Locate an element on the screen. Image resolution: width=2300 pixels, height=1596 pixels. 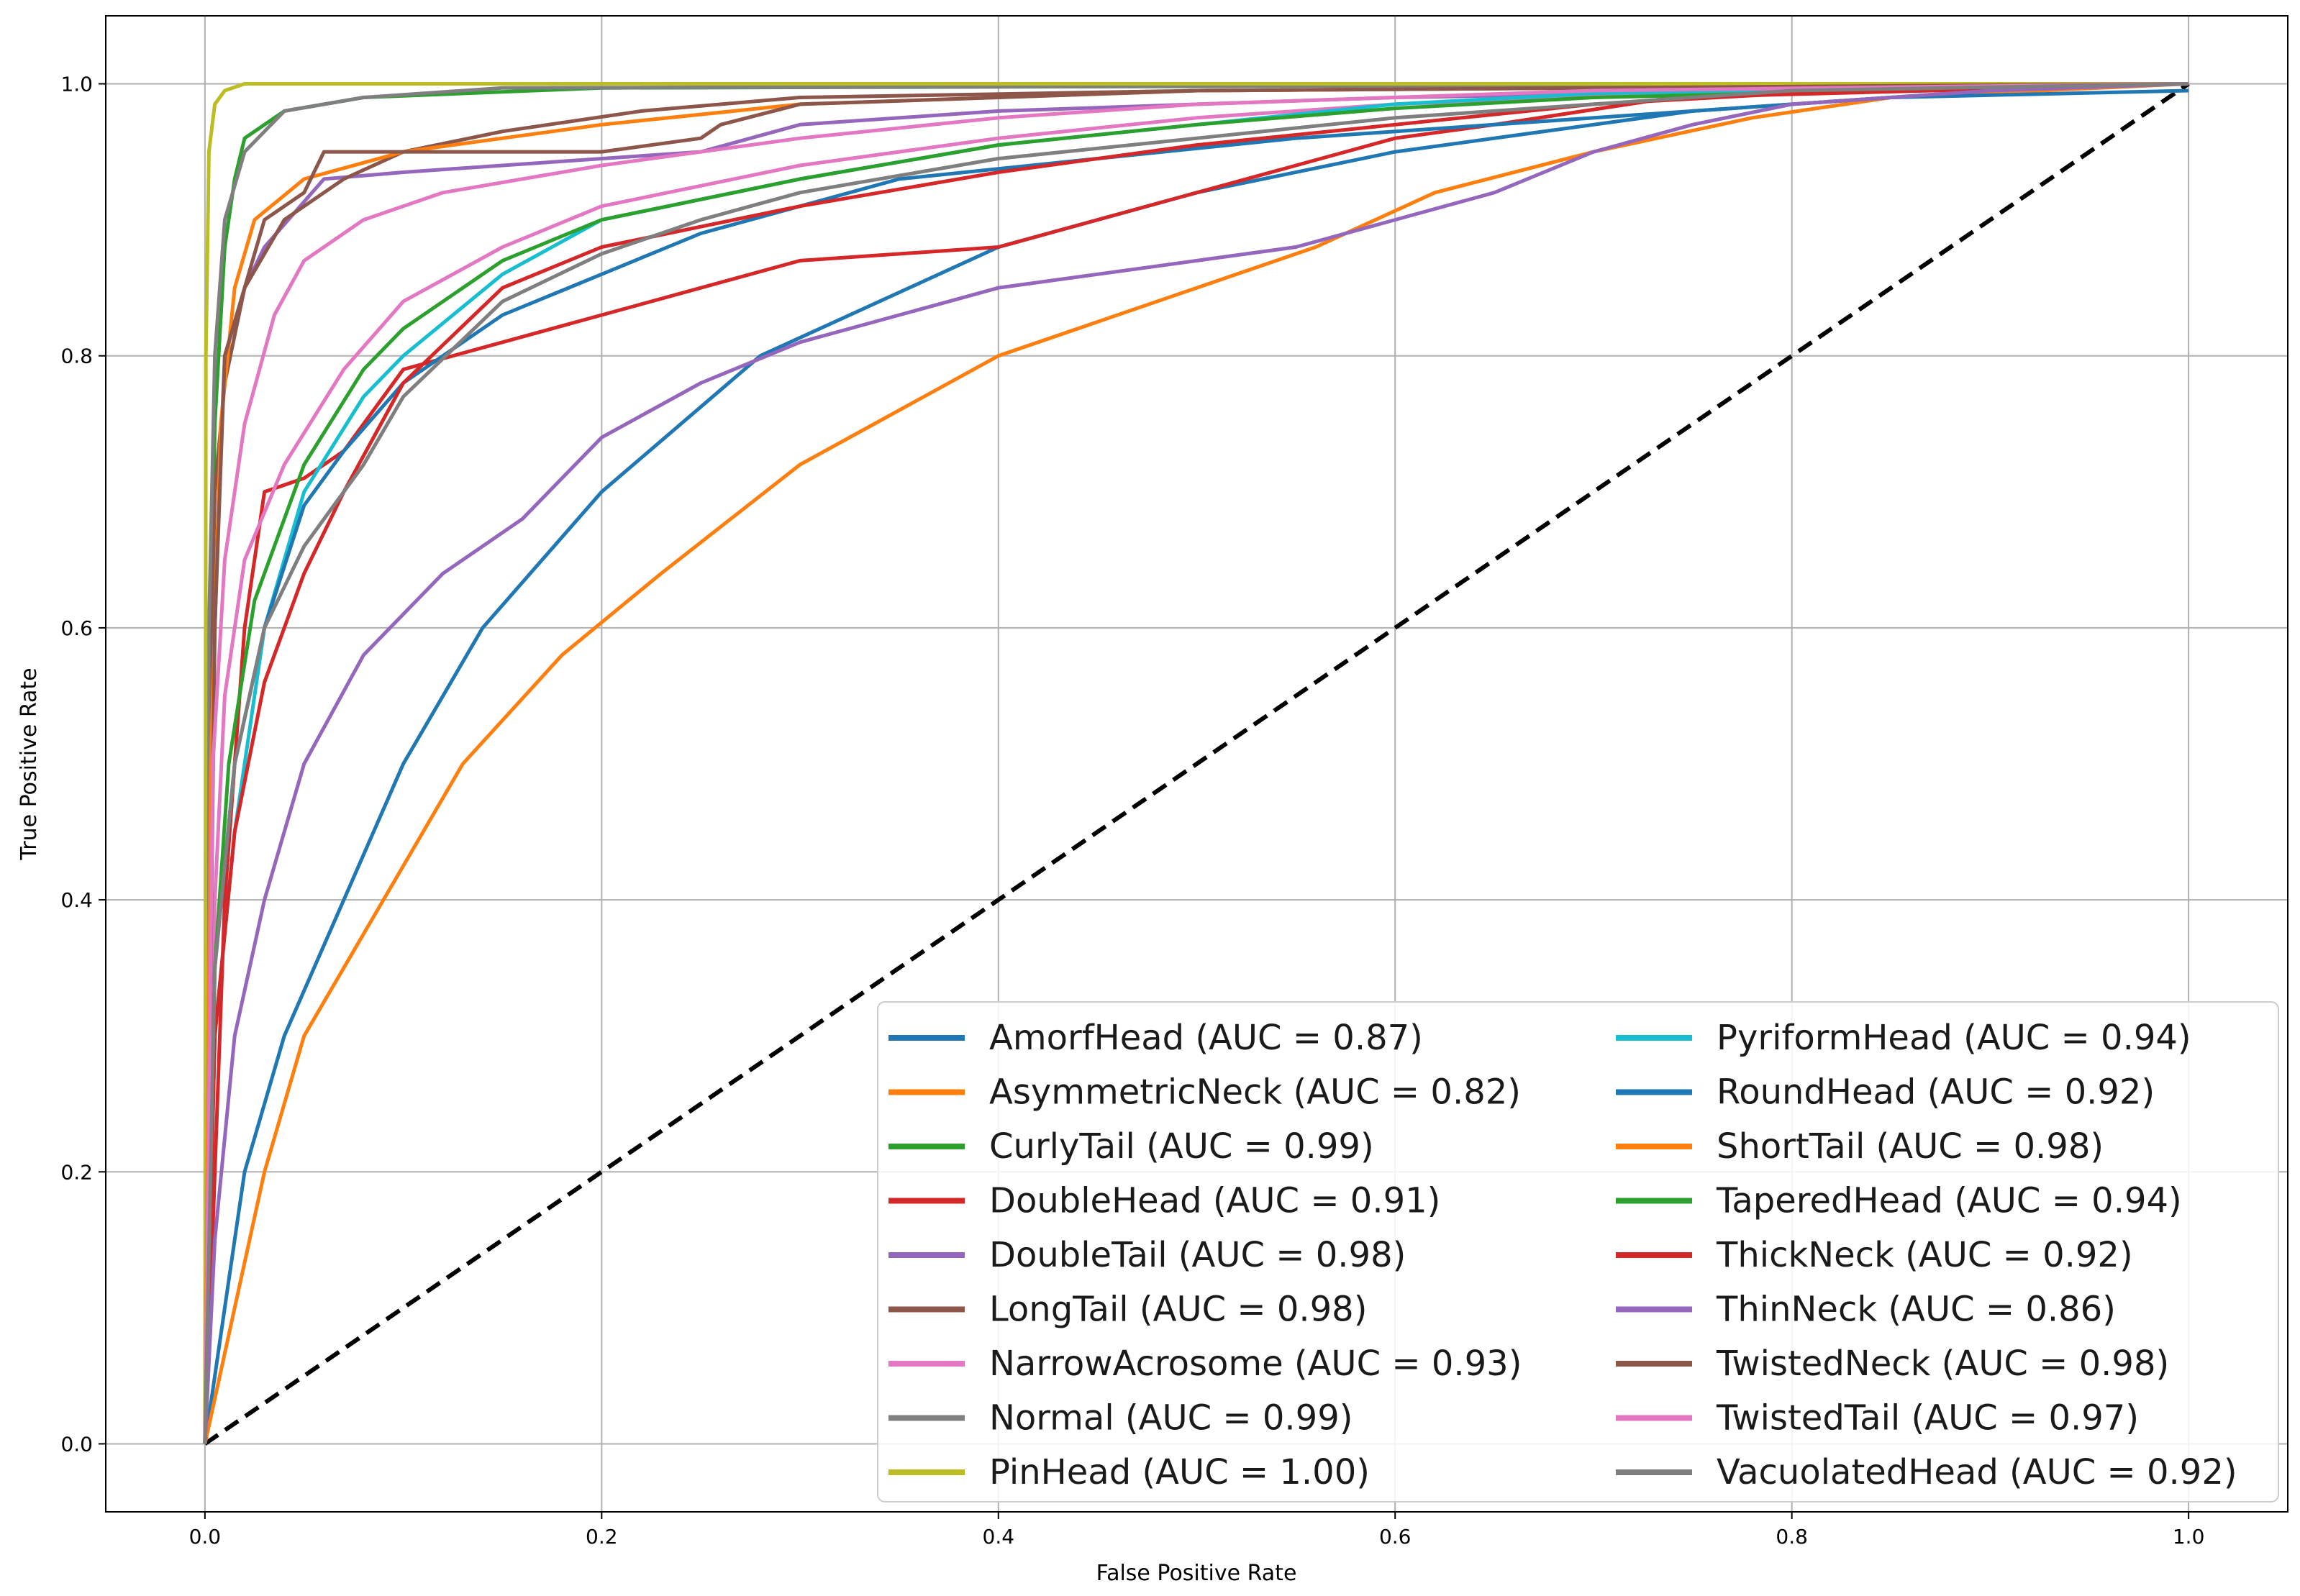
x-tick-label: 0.2 is located at coordinates (602, 1537).